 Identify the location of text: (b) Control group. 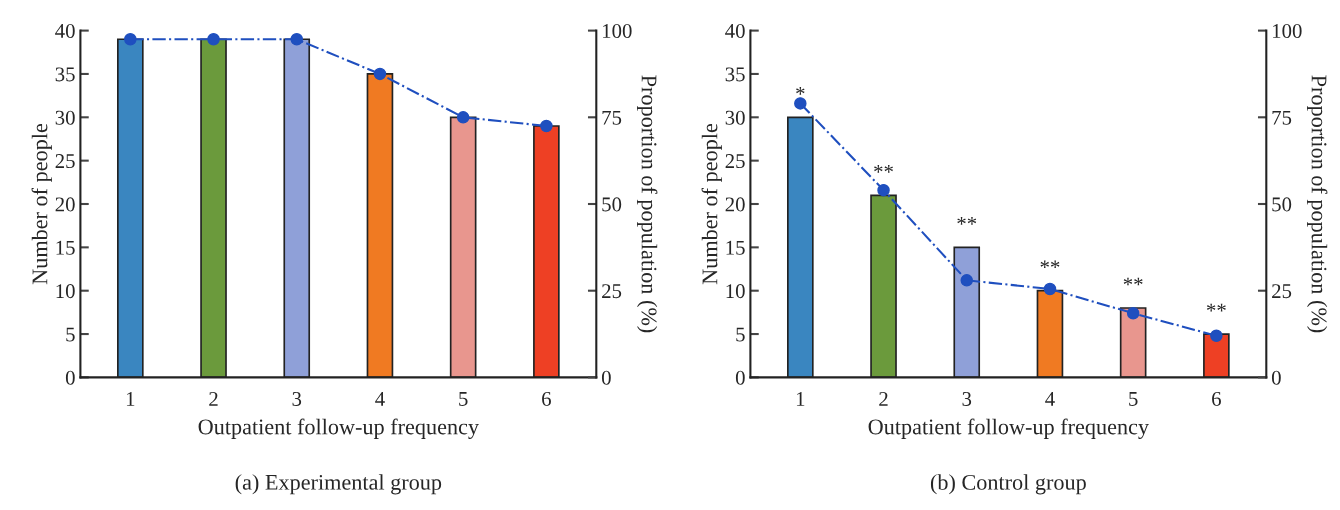
(1008, 484).